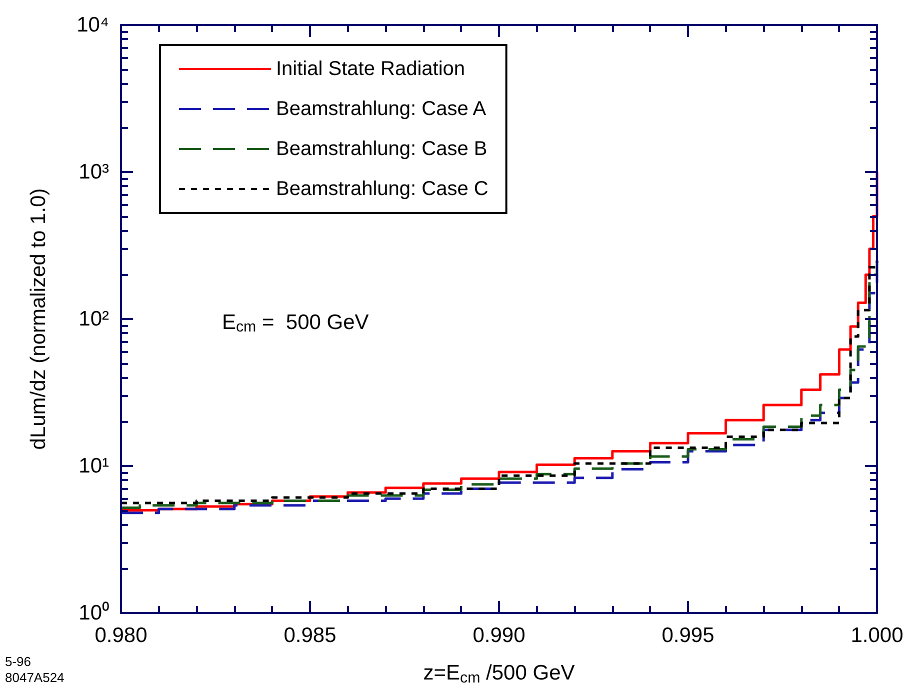 The width and height of the screenshot is (923, 698). What do you see at coordinates (371, 69) in the screenshot?
I see `legend-label: Initial State Radiation` at bounding box center [371, 69].